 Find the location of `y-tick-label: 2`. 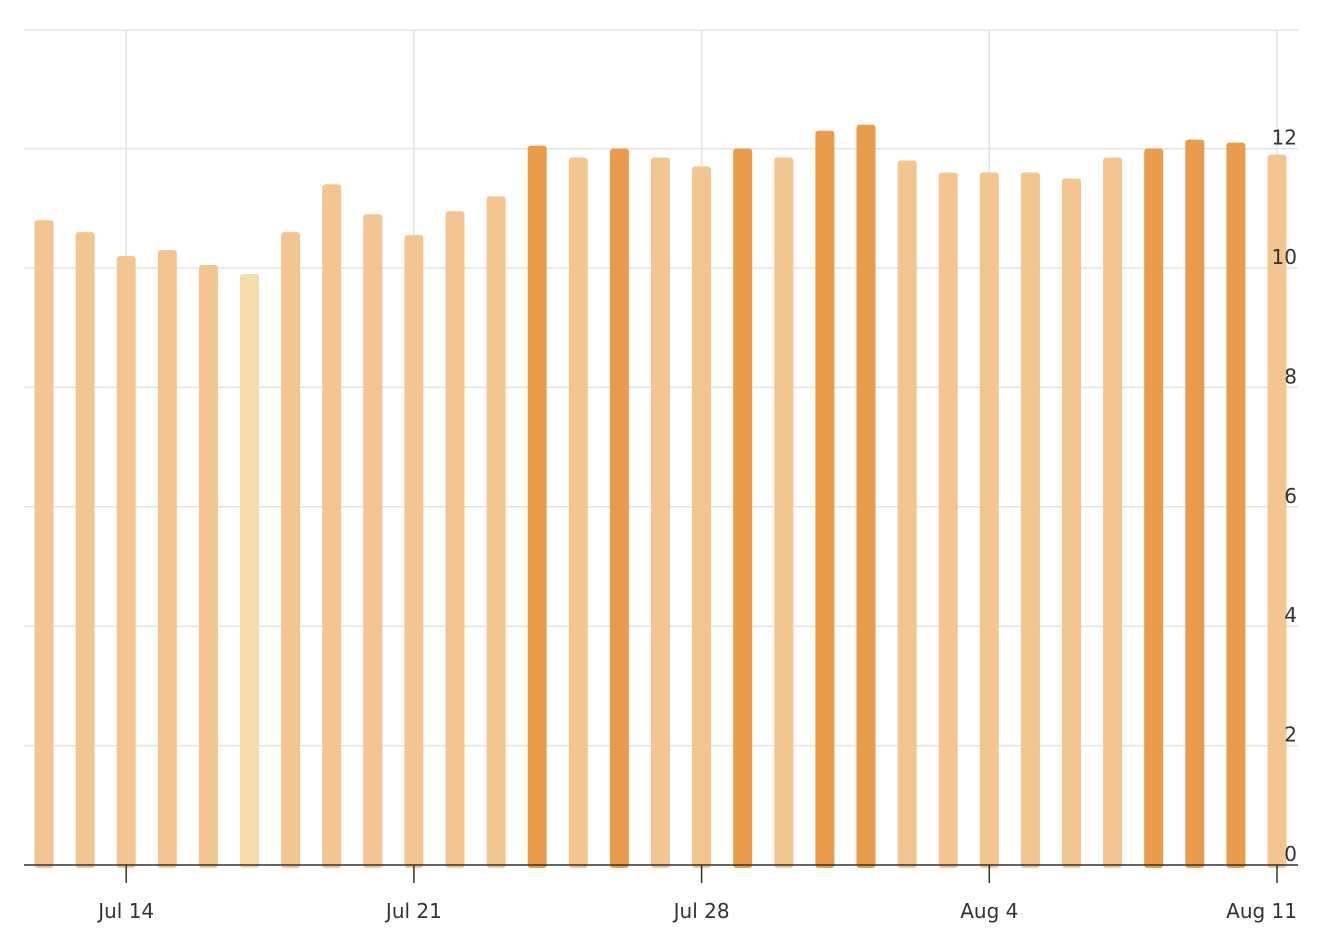

y-tick-label: 2 is located at coordinates (1290, 735).